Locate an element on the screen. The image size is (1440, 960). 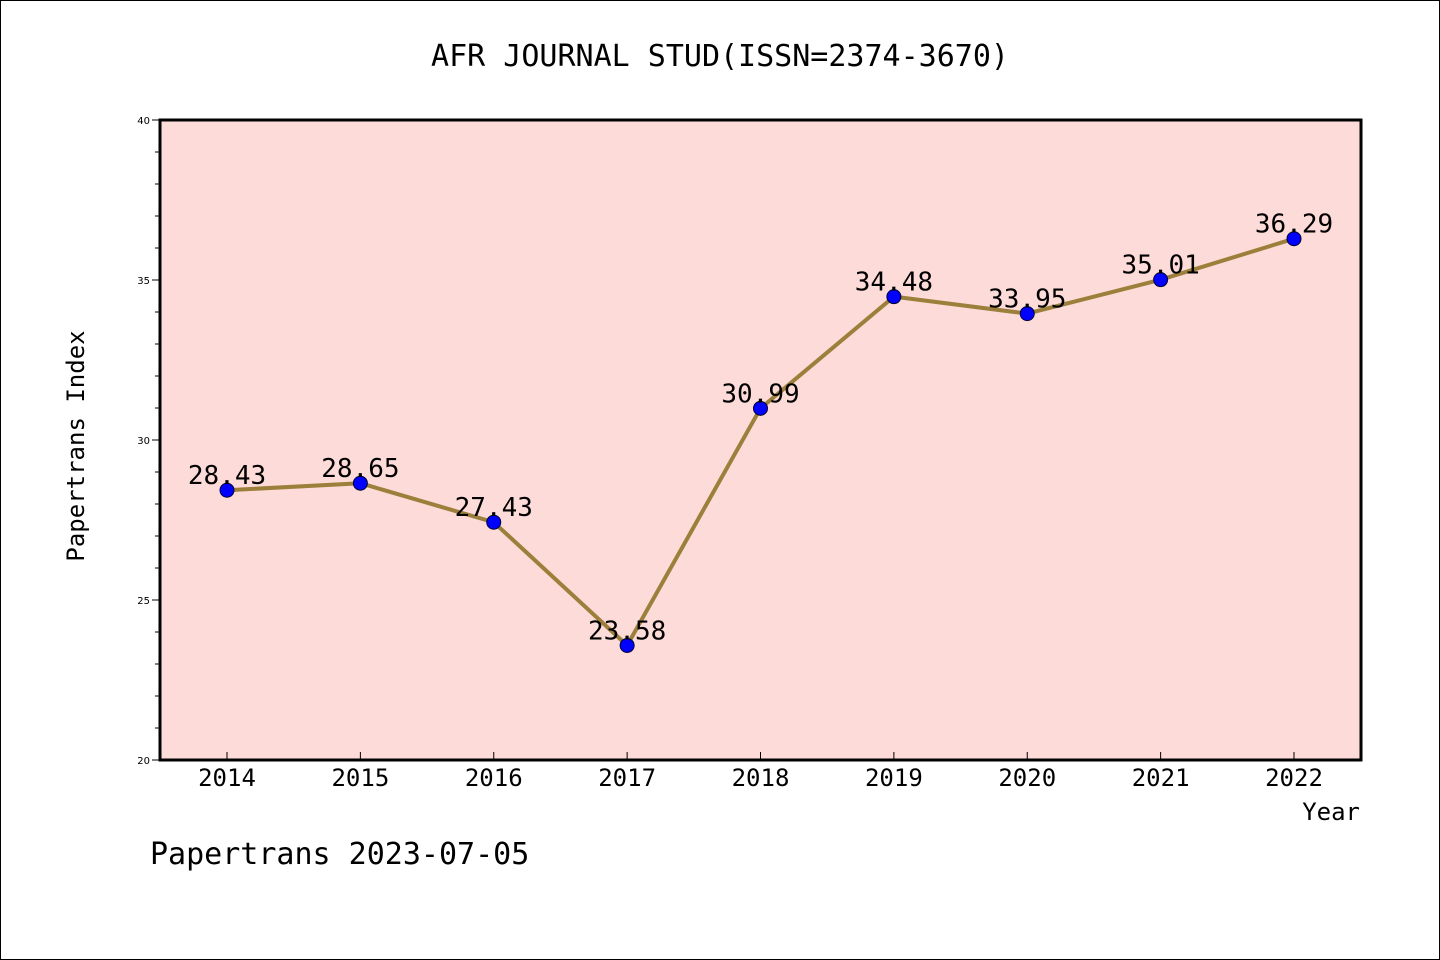
x-tick-label: 2021 is located at coordinates (1161, 778).